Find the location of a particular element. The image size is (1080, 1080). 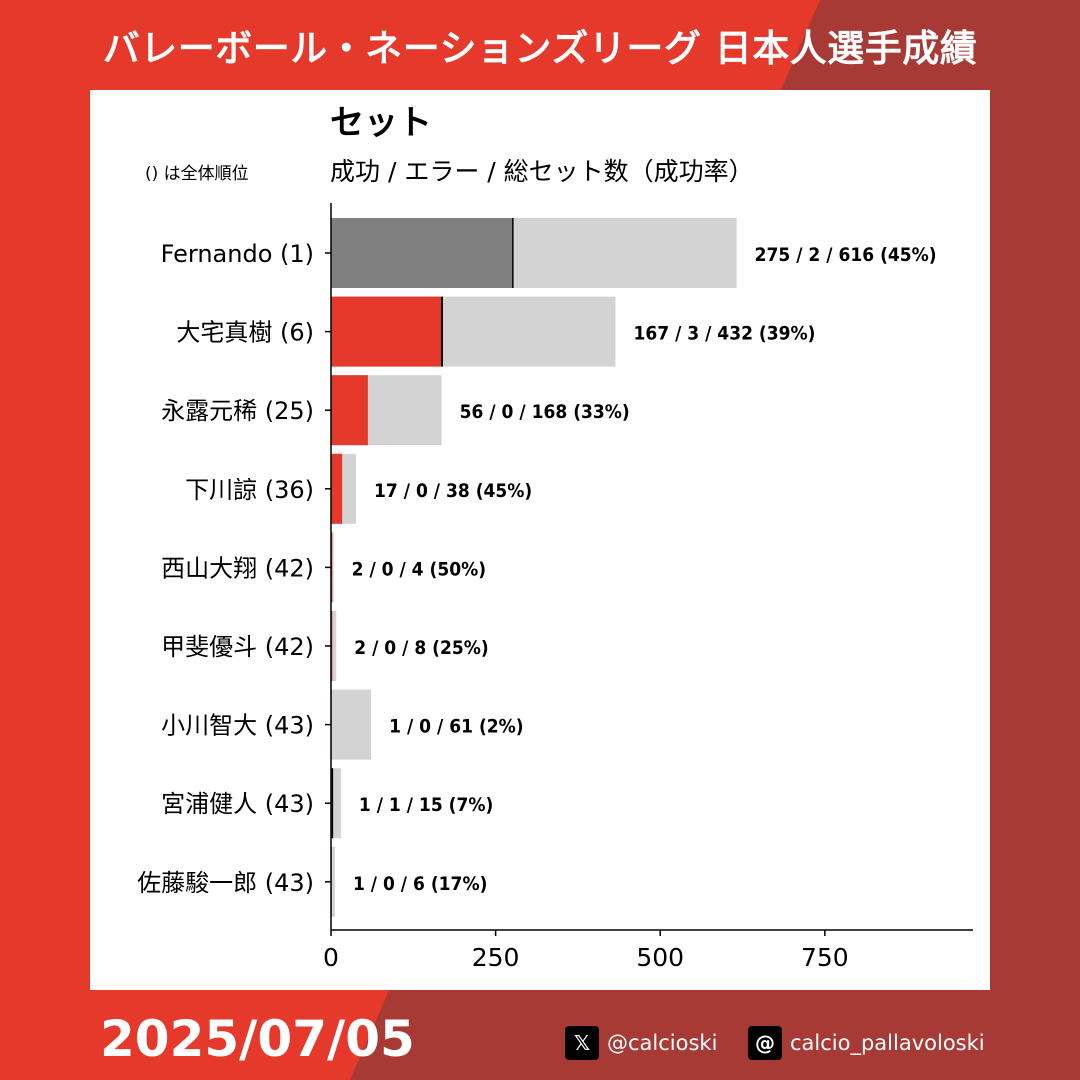

data-label: 275 / 2 / 616 (45%) is located at coordinates (846, 255).